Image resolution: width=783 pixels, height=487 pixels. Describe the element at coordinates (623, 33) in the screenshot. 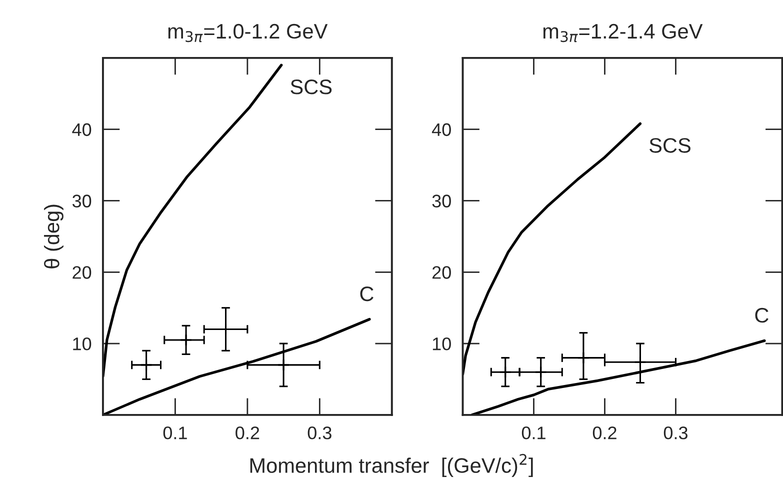

I see `chart-title: m$_{3π}$=1.2-1.4 GeV` at that location.